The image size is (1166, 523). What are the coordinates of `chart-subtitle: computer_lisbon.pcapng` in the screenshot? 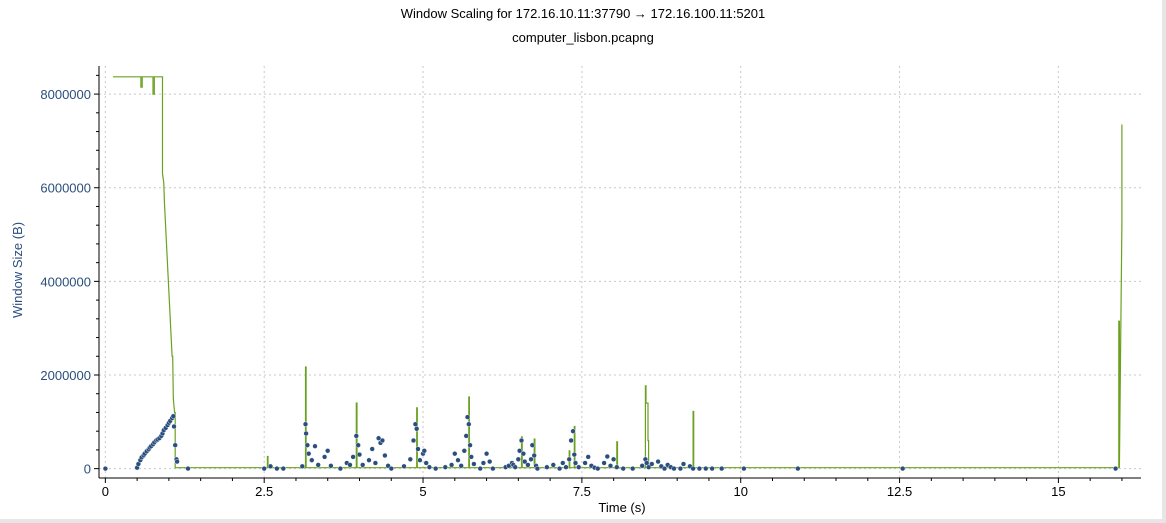 It's located at (583, 37).